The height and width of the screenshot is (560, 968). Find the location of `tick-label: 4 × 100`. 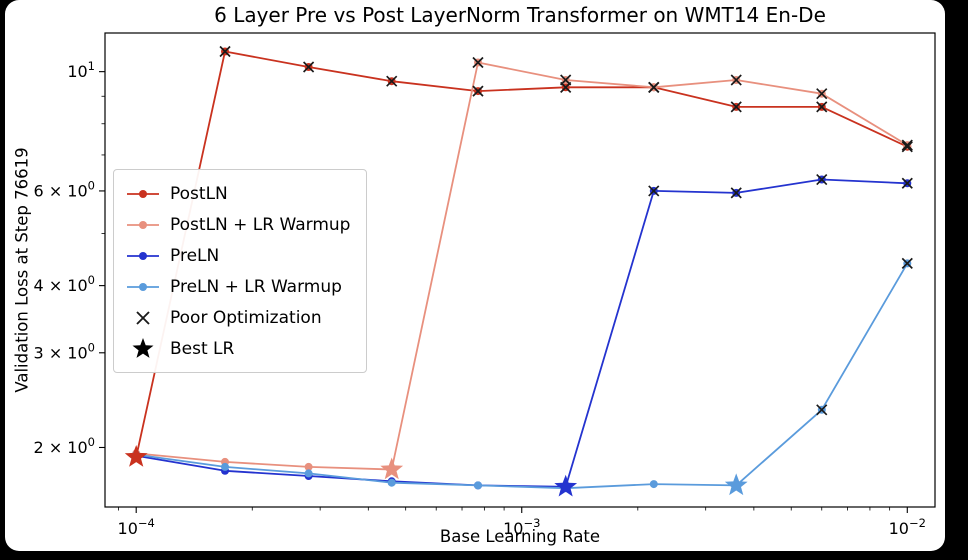

tick-label: 4 × 100 is located at coordinates (64, 284).